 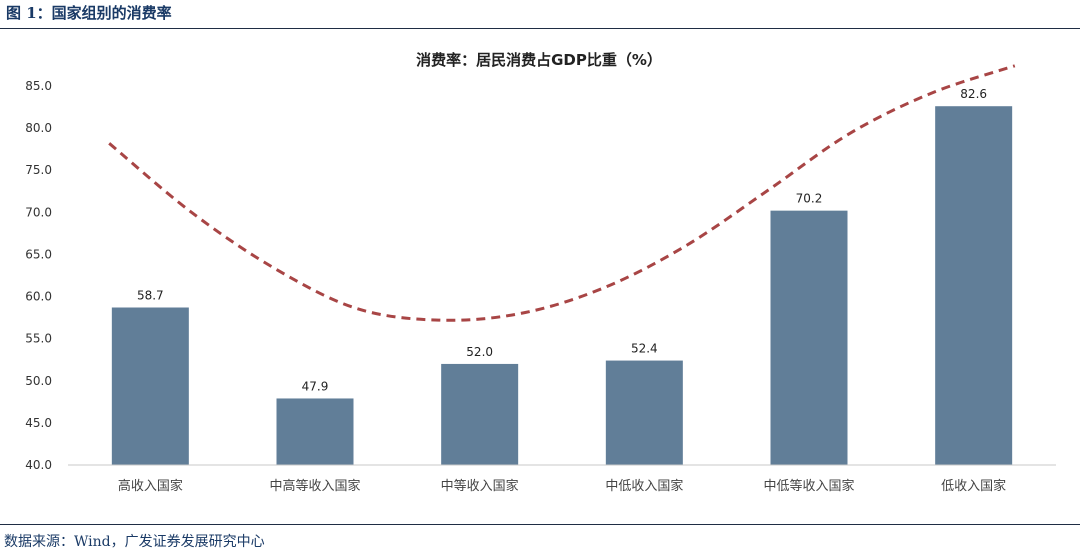 What do you see at coordinates (38, 212) in the screenshot?
I see `y-tick-label: 70.0` at bounding box center [38, 212].